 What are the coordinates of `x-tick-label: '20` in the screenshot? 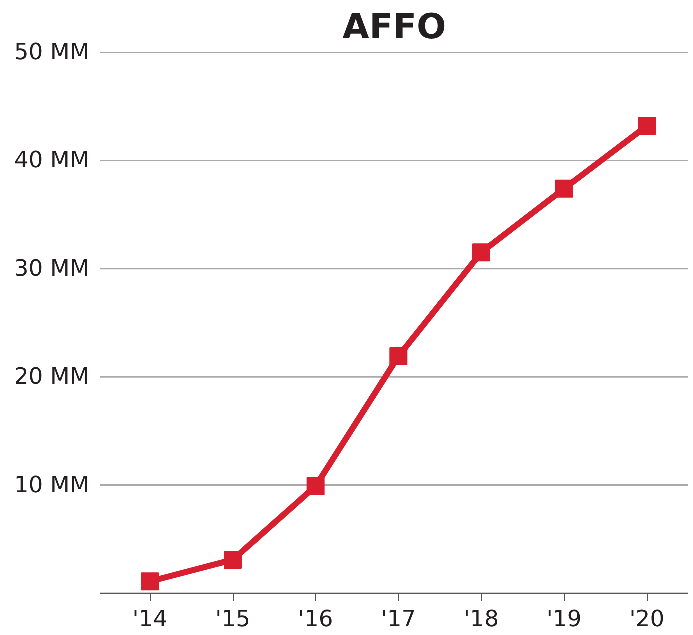 It's located at (647, 619).